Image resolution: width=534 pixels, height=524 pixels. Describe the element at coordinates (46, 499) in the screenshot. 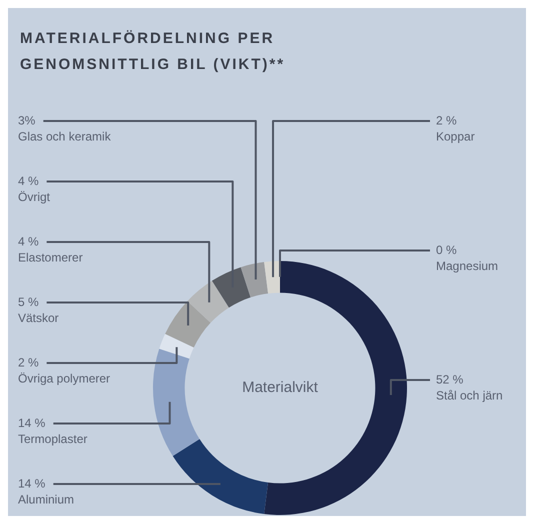

I see `slice-label: Aluminium` at that location.